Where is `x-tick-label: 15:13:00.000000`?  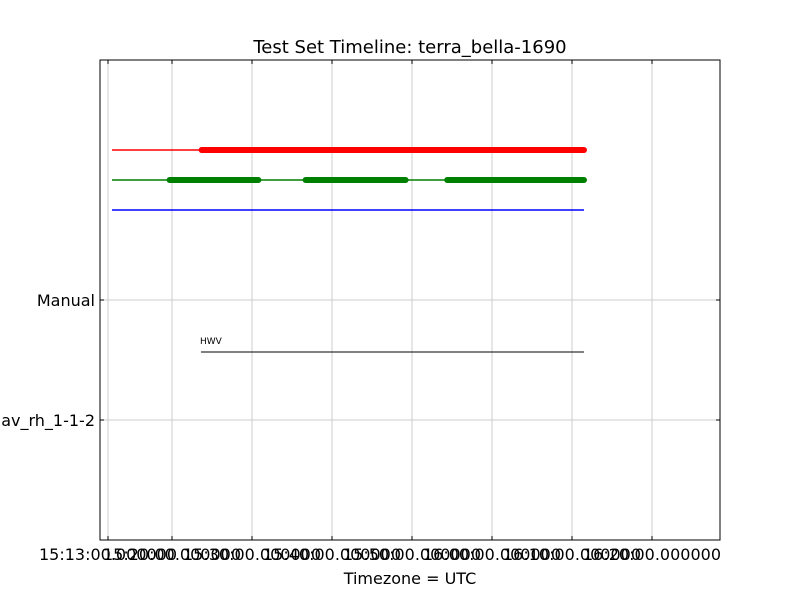
x-tick-label: 15:13:00.000000 is located at coordinates (108, 554).